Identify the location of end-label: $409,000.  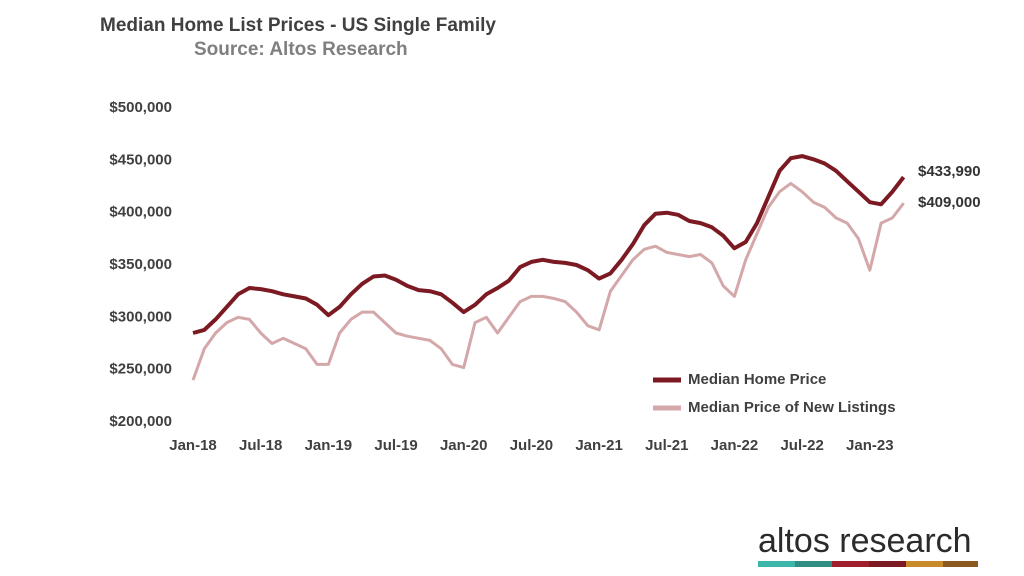
(949, 202).